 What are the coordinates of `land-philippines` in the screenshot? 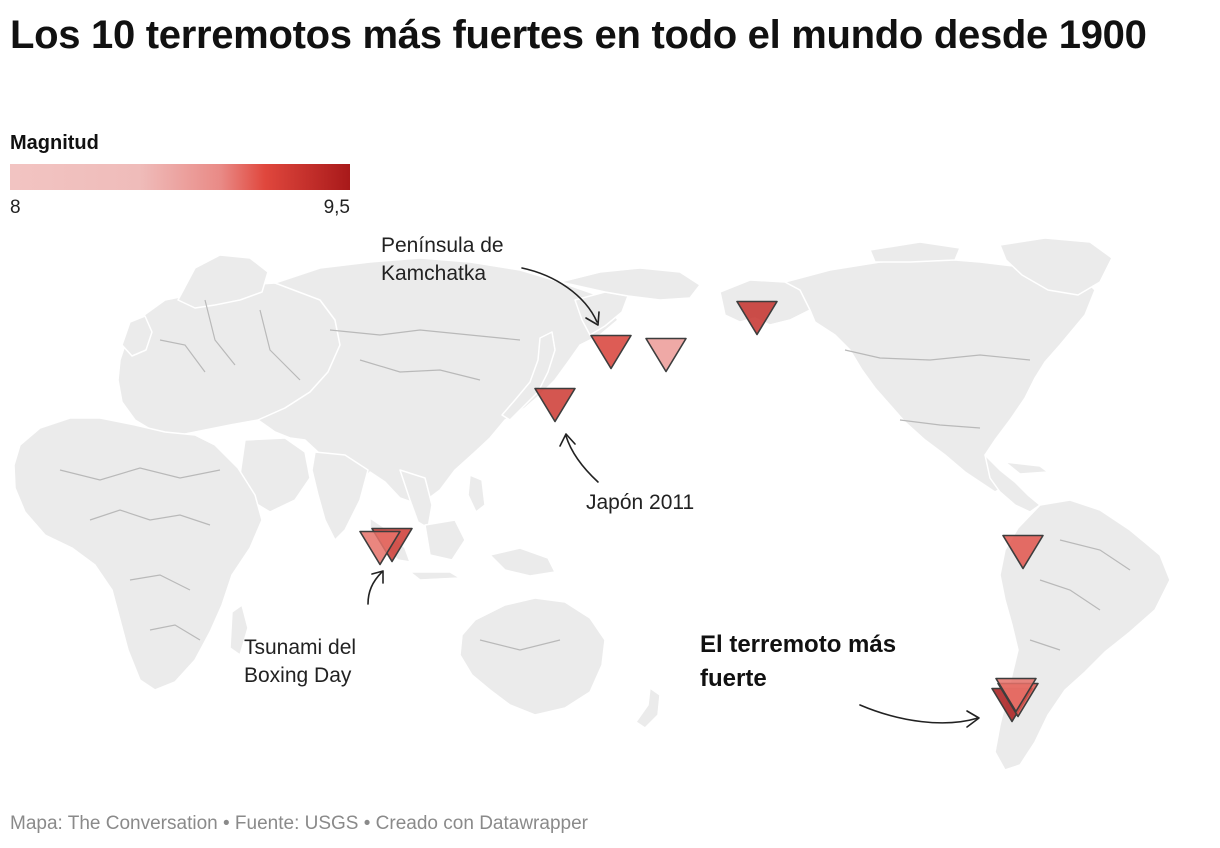 It's located at (476, 493).